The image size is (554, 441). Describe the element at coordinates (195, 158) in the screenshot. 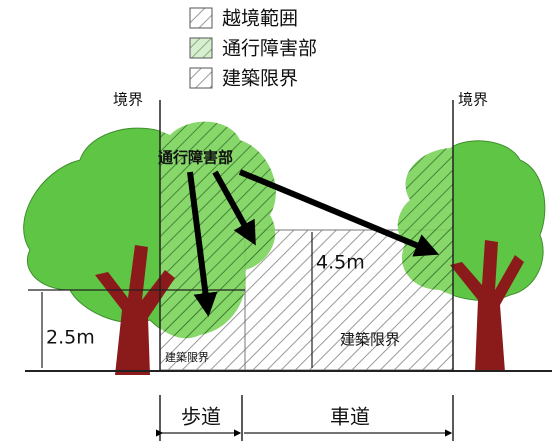

I see `annotation: 通行障害部` at that location.